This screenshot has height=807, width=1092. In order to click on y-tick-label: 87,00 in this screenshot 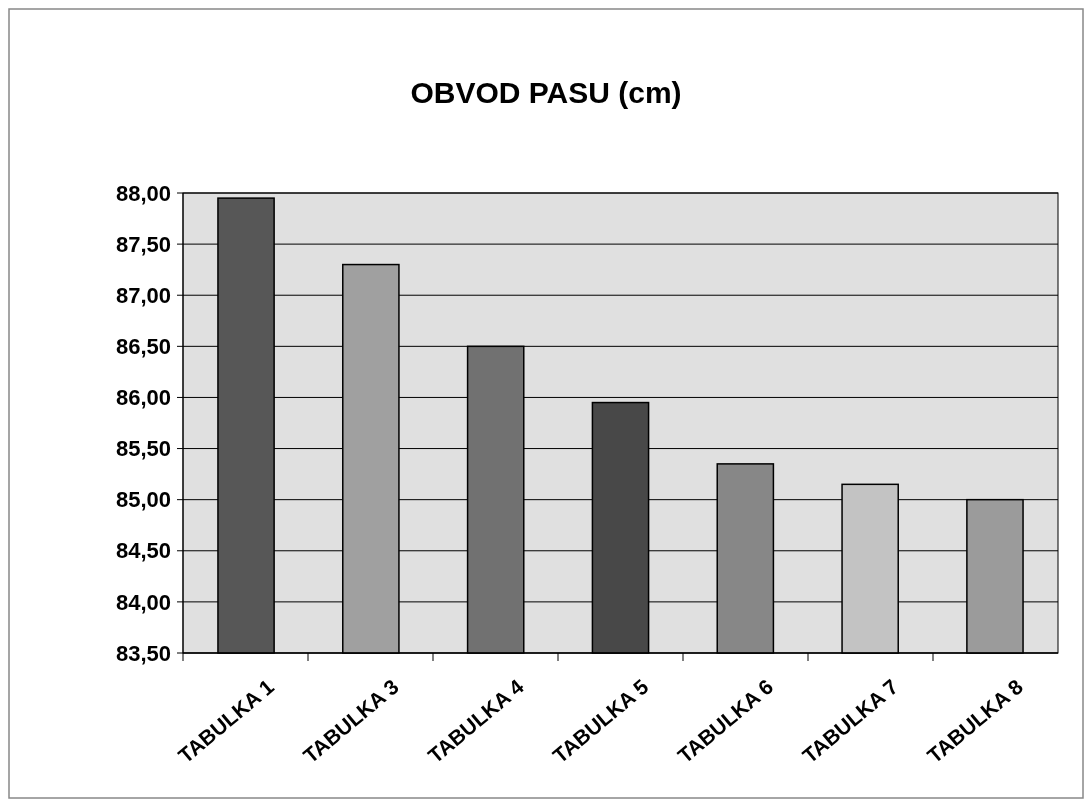, I will do `click(143, 295)`.